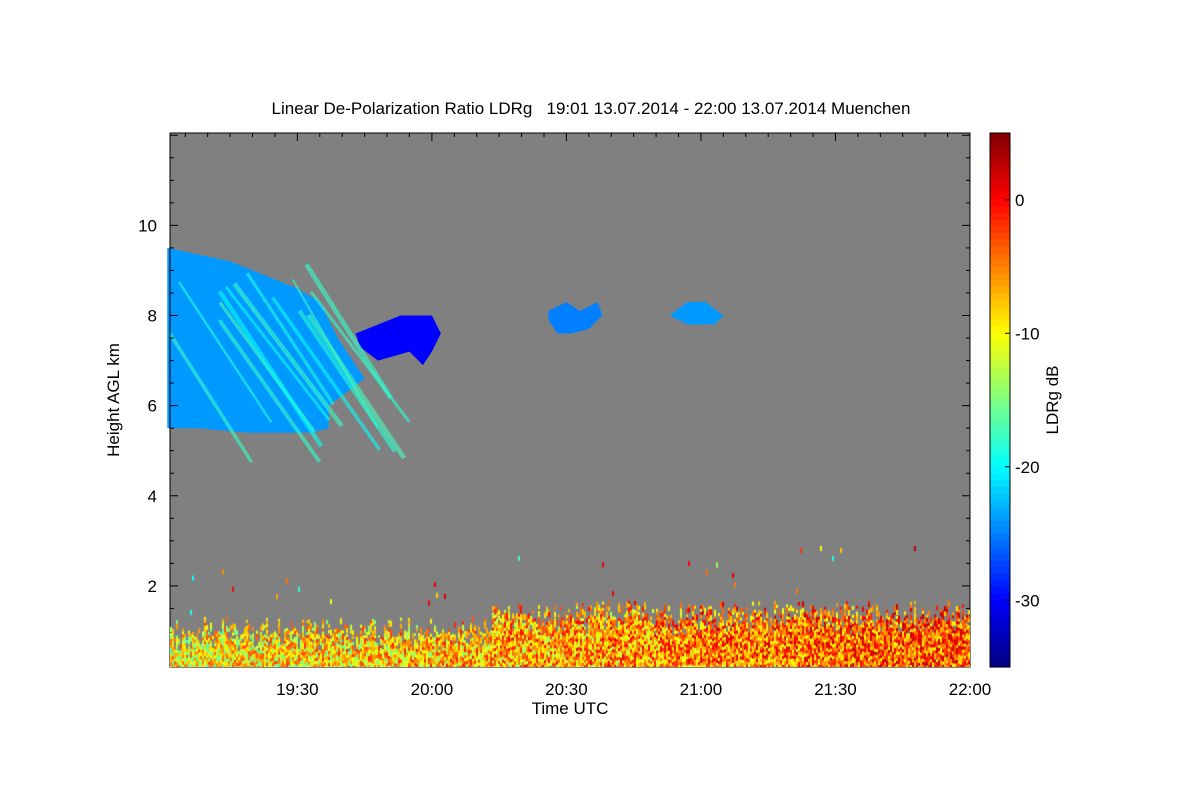 This screenshot has width=1200, height=800. What do you see at coordinates (152, 316) in the screenshot?
I see `y-tick-label: 8` at bounding box center [152, 316].